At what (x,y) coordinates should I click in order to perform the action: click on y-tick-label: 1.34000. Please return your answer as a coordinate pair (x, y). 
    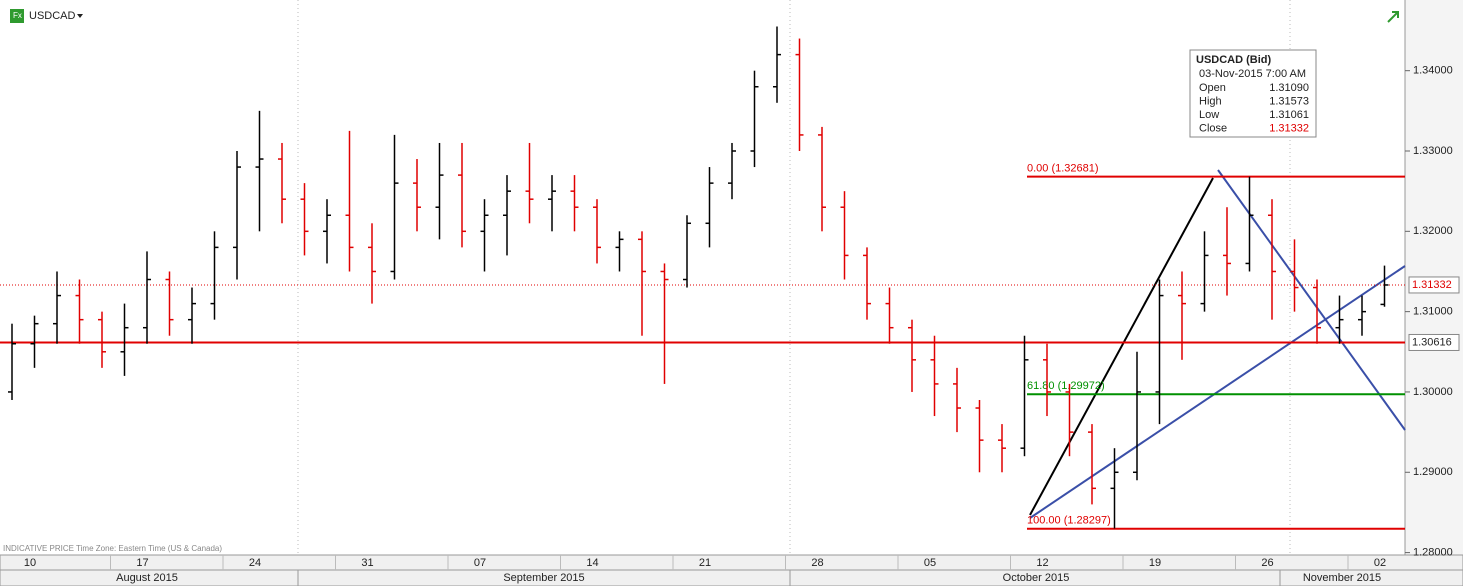
    Looking at the image, I should click on (1433, 71).